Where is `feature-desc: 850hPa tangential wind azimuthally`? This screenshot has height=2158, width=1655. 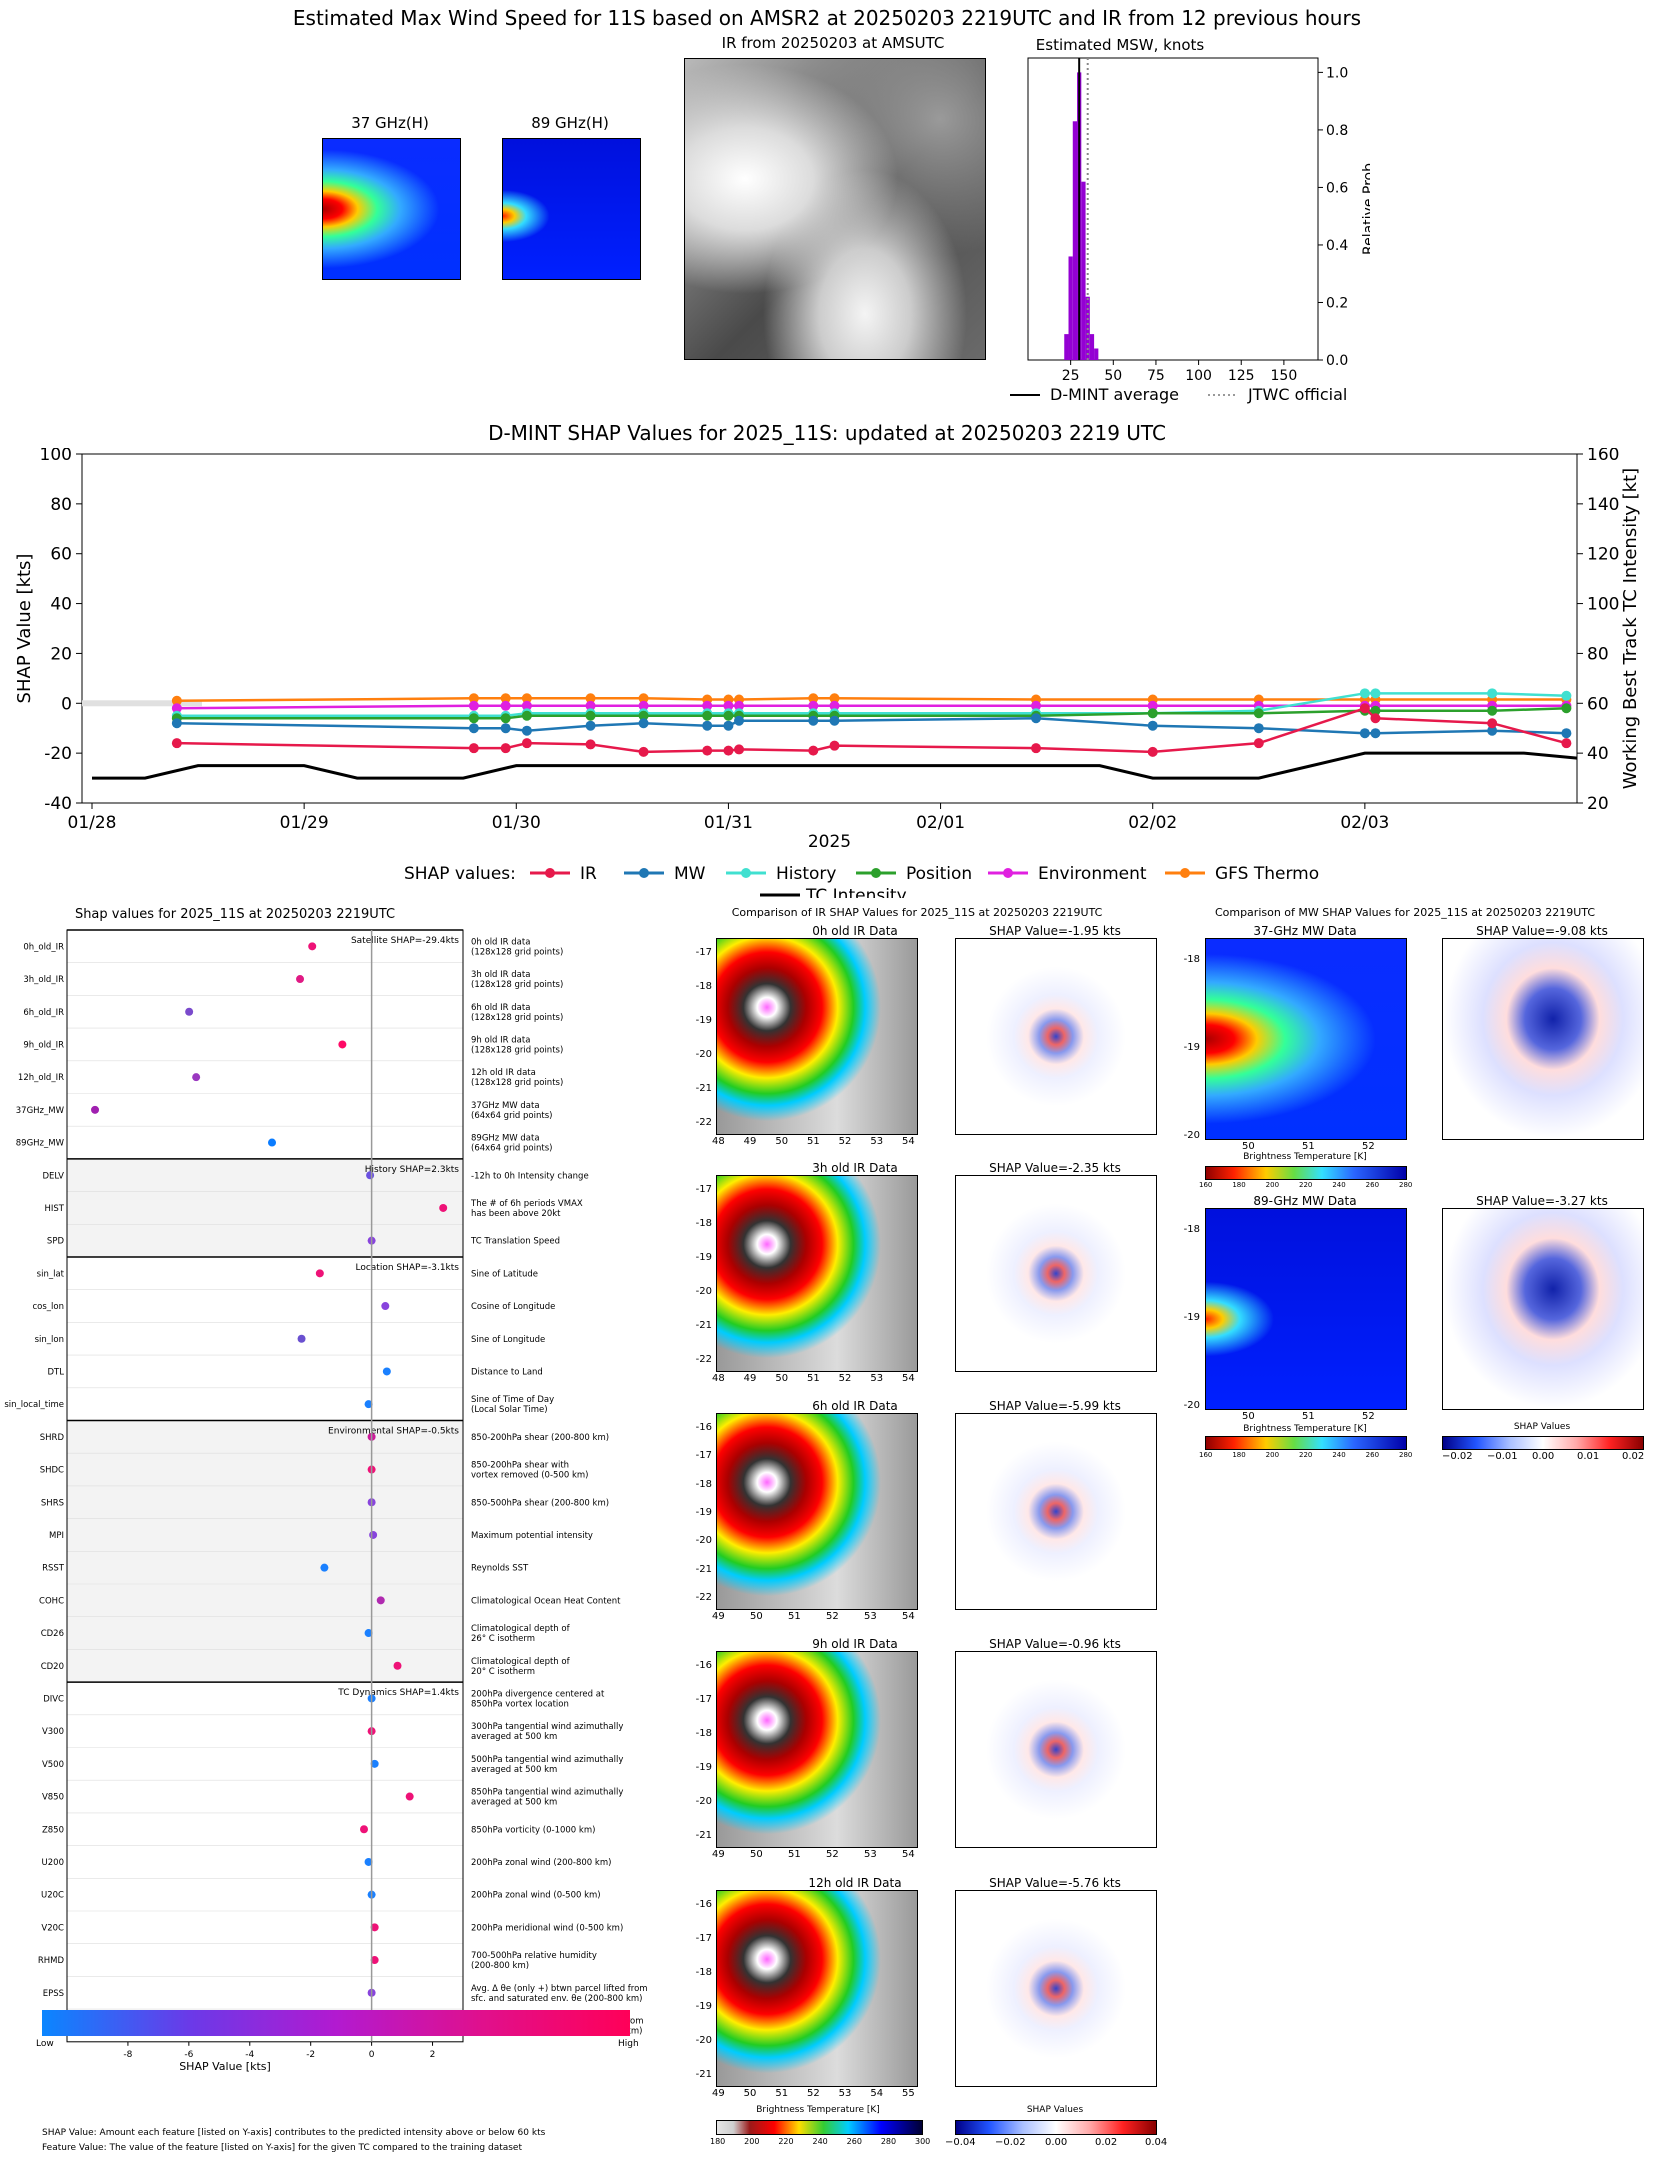
feature-desc: 850hPa tangential wind azimuthally is located at coordinates (547, 1793).